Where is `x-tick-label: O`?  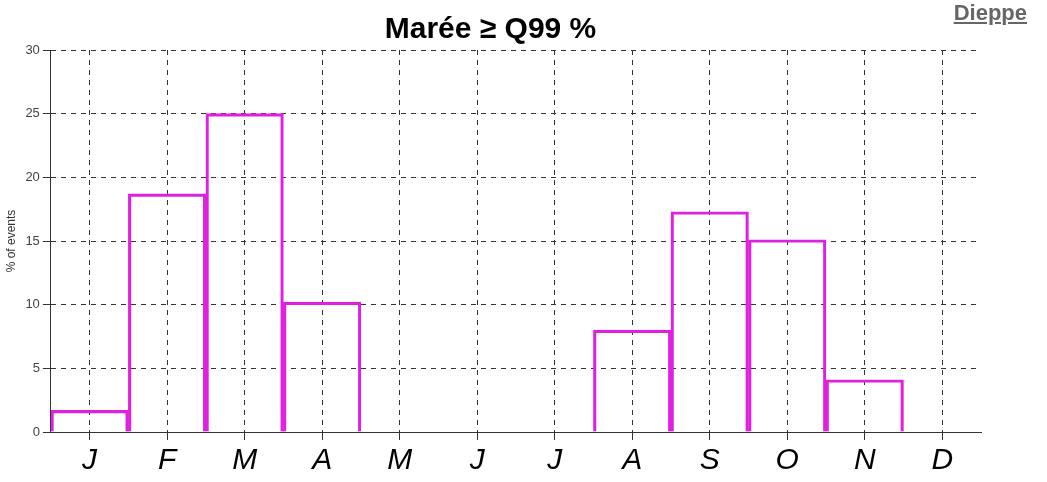 x-tick-label: O is located at coordinates (787, 459).